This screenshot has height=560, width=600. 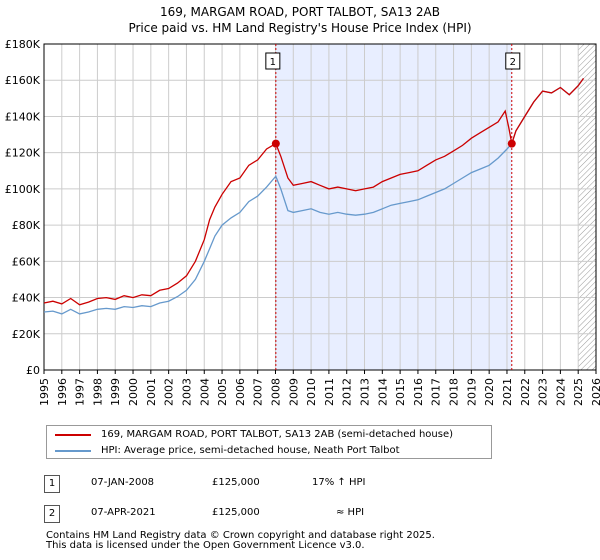 I want to click on y-tick-label: £20K, so click(x=26, y=334).